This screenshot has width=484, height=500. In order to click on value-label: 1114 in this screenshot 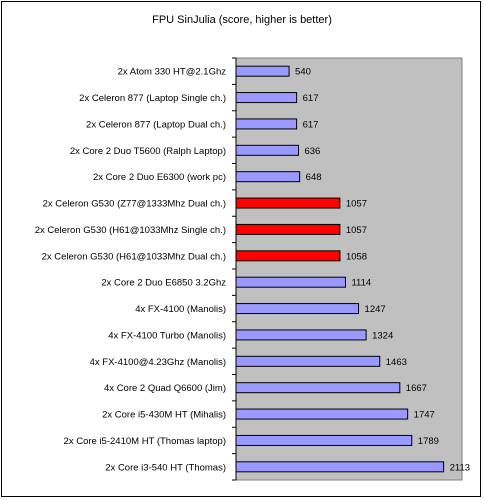, I will do `click(361, 283)`.